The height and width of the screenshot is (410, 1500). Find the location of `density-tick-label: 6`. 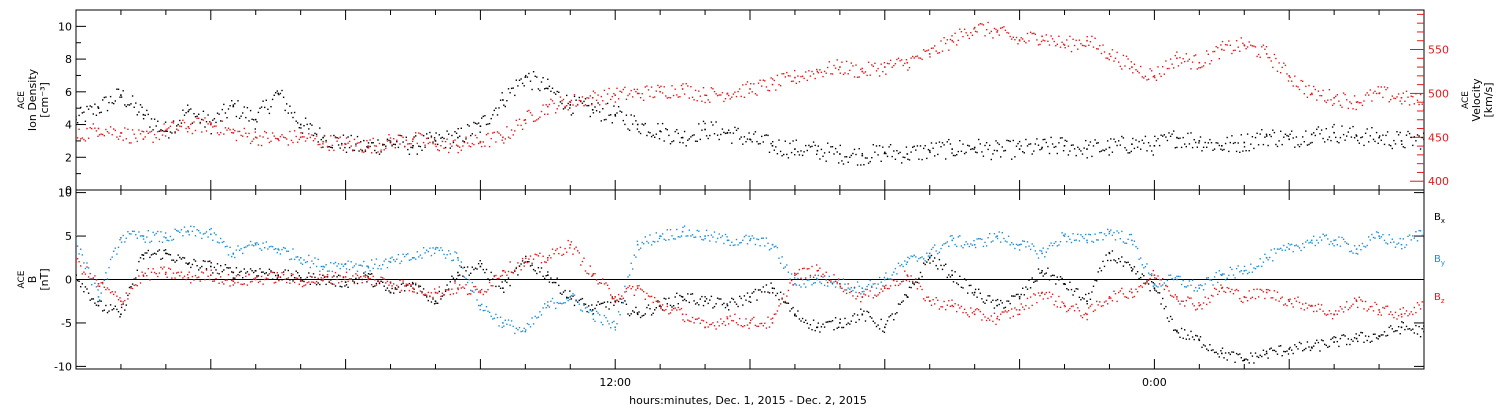

density-tick-label: 6 is located at coordinates (68, 92).